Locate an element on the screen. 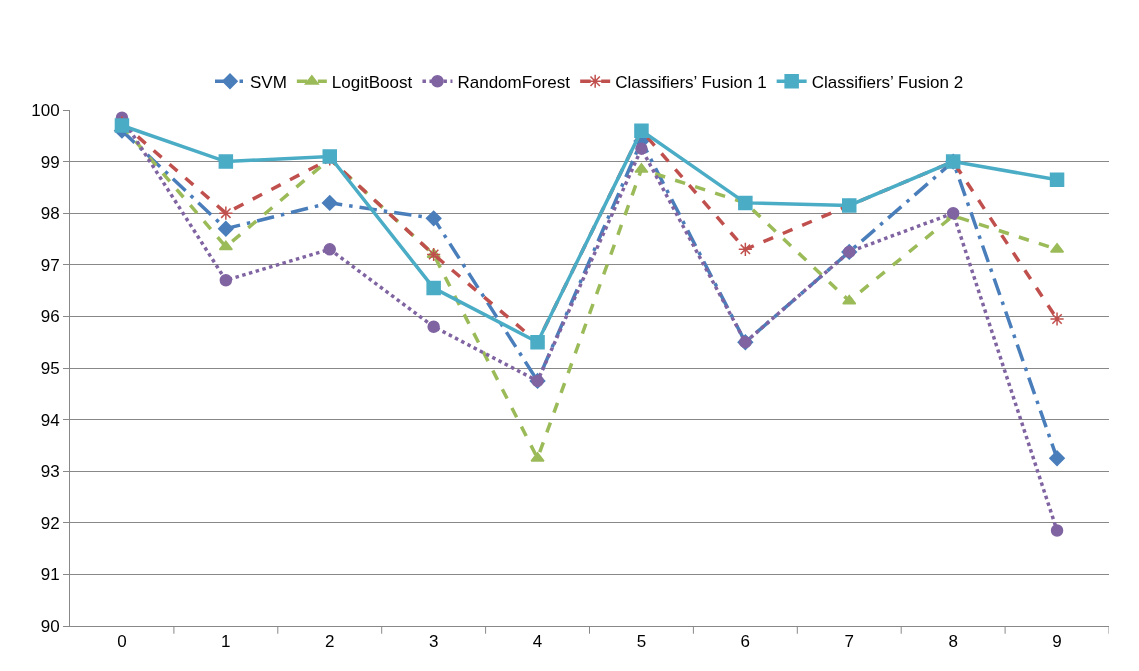 This screenshot has height=671, width=1139. y-tick-label: 95 is located at coordinates (50, 368).